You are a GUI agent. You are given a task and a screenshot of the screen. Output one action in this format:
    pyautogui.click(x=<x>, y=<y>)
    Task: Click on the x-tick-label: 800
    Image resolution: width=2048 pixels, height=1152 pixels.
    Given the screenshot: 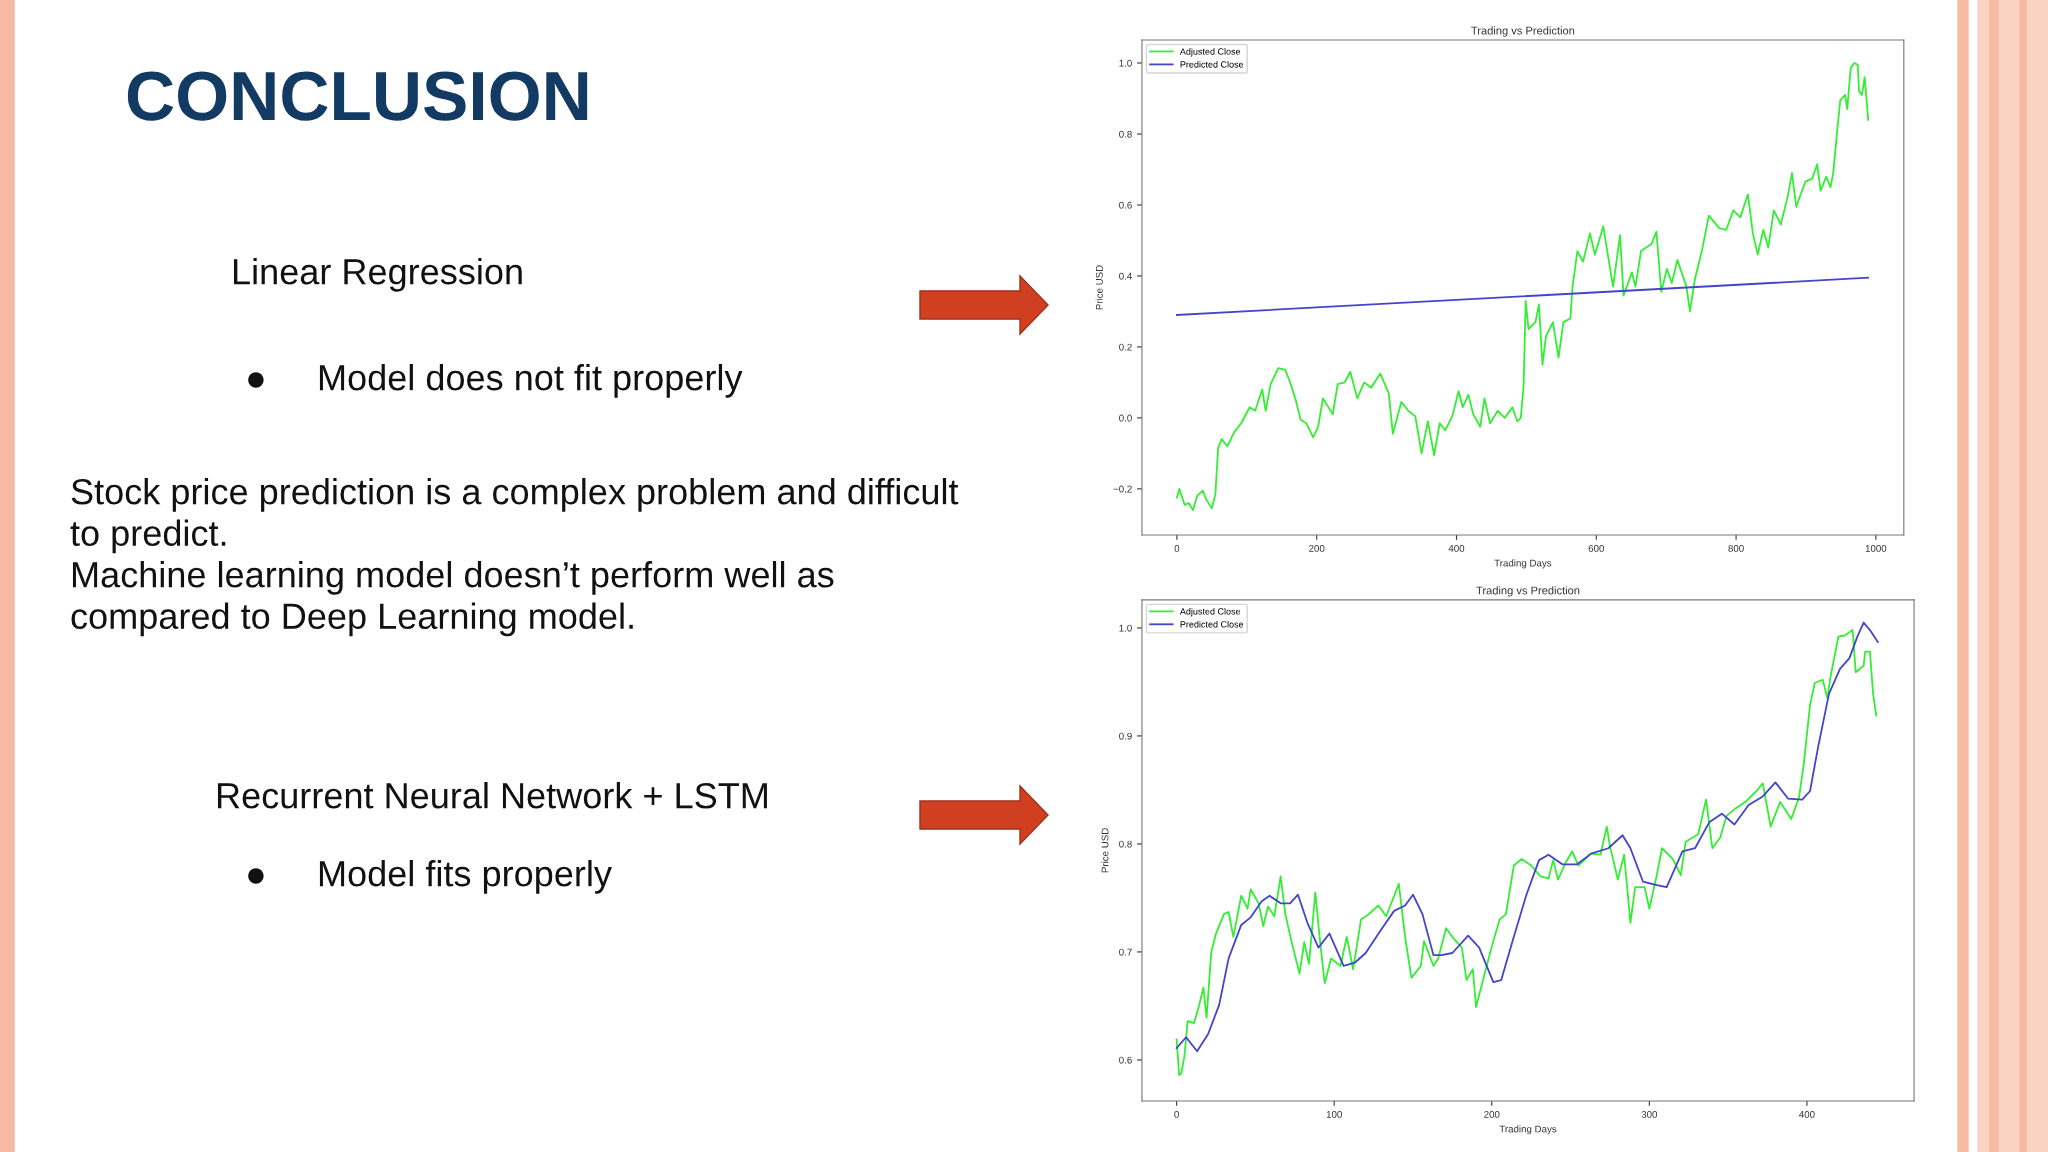 What is the action you would take?
    pyautogui.click(x=1736, y=548)
    